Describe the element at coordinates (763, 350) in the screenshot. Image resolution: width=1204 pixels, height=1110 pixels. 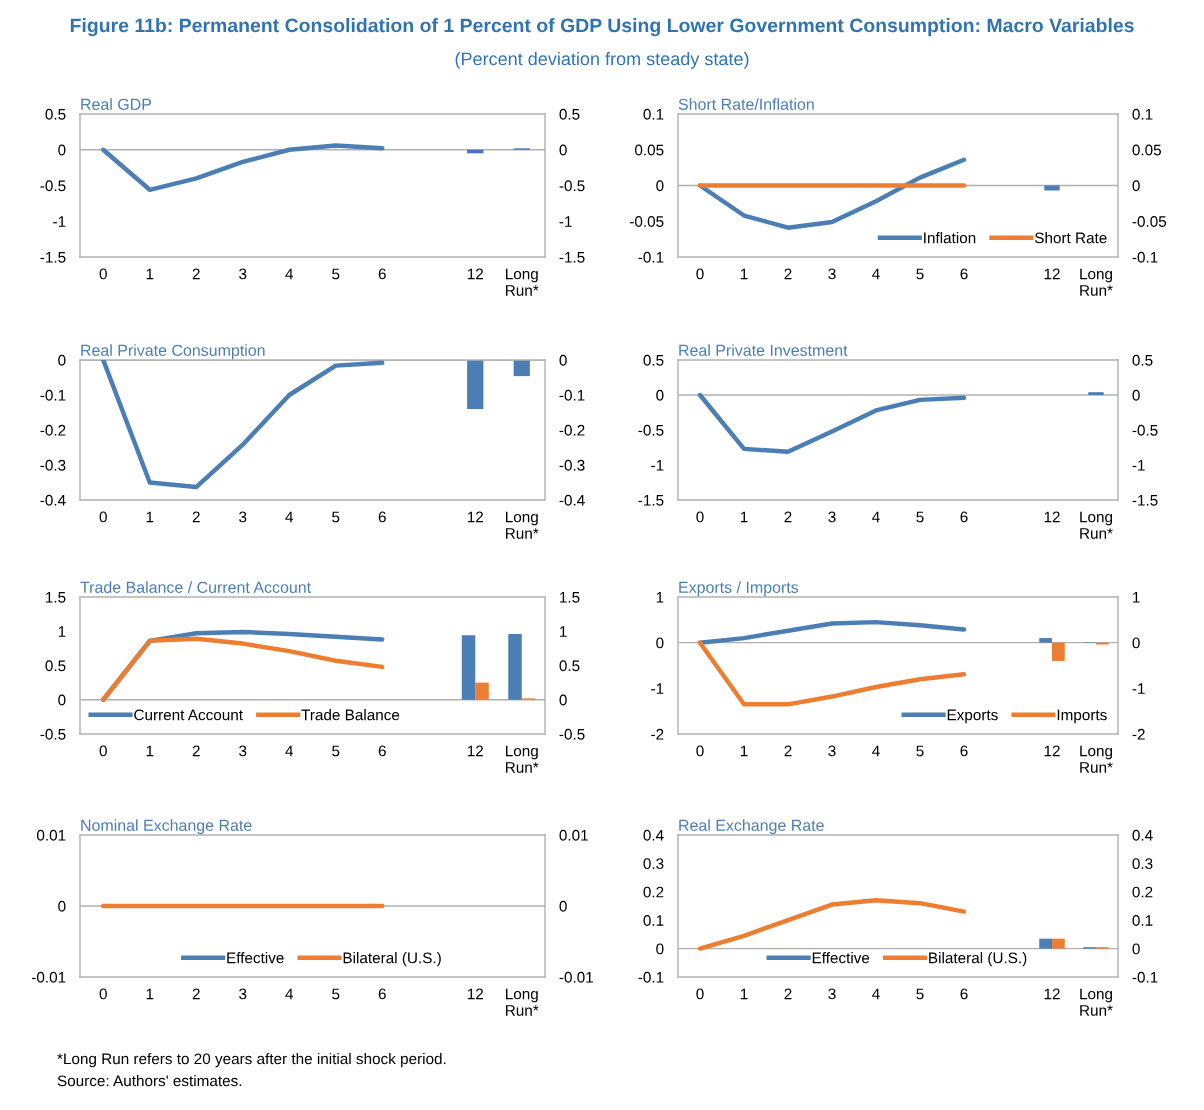
I see `chart-title: Real Private Investment` at that location.